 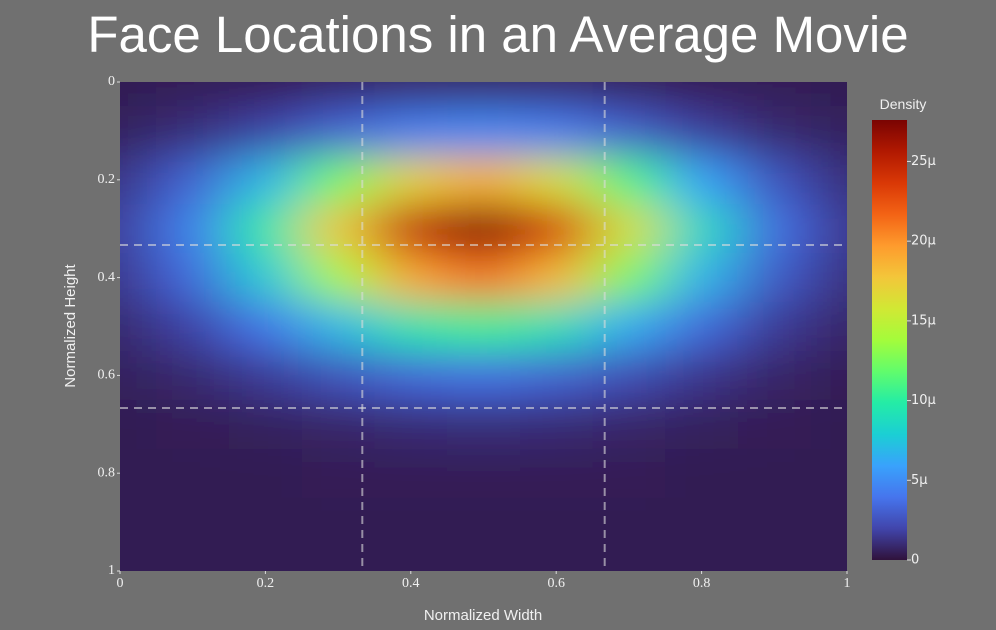 What do you see at coordinates (923, 400) in the screenshot?
I see `colorbar-tick-label: 10μ` at bounding box center [923, 400].